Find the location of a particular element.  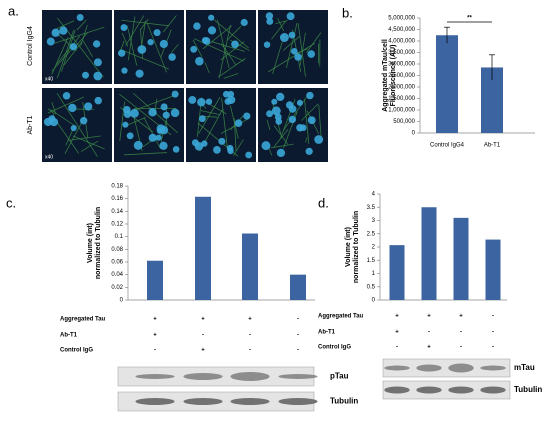

y-tick-label: 4,000,000 is located at coordinates (401, 42).